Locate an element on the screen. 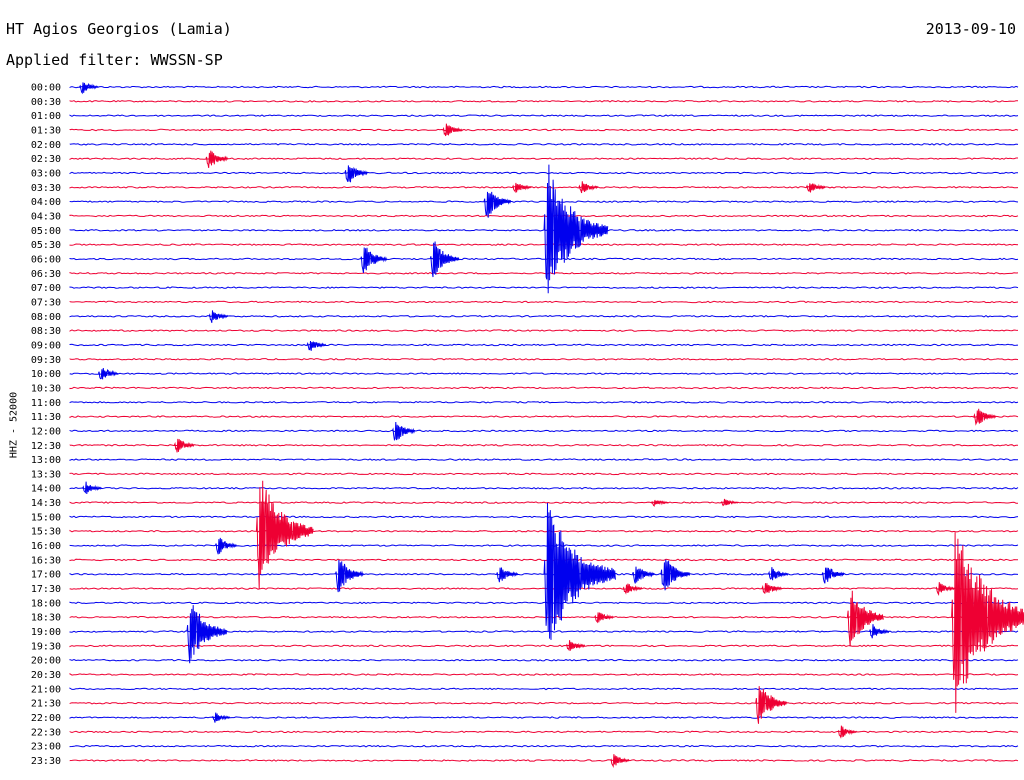  row-time-label: 06:30 is located at coordinates (46, 274).